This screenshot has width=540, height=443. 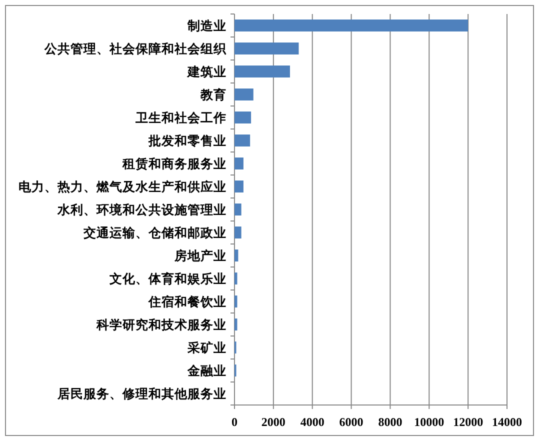 I want to click on y-tick-label: 科学研究和技术服务业, so click(x=161, y=324).